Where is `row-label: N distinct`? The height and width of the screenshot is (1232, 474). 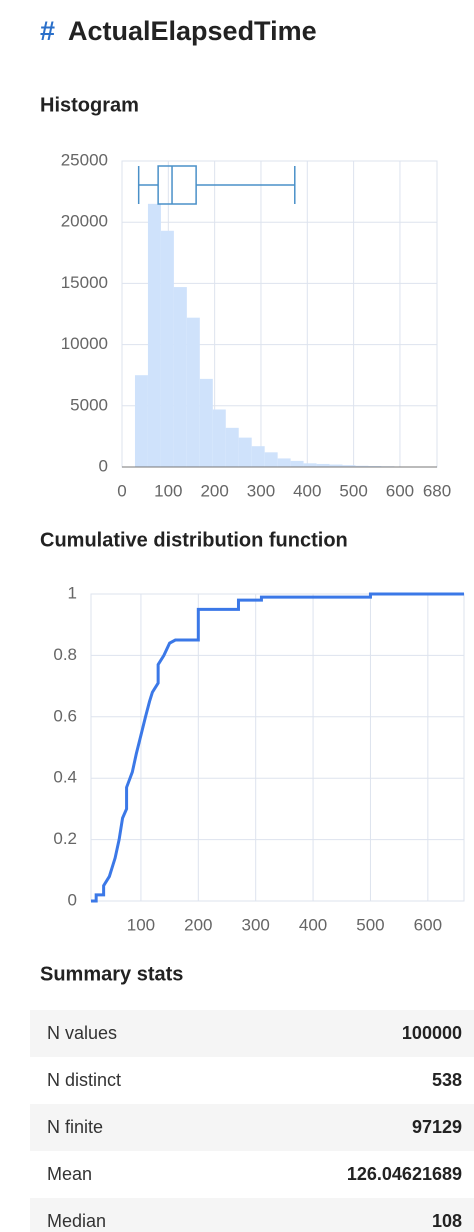
row-label: N distinct is located at coordinates (84, 1080).